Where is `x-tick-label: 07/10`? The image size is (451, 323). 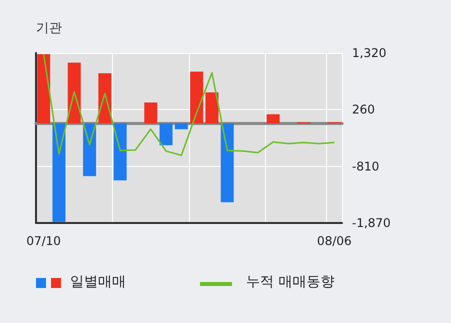
x-tick-label: 07/10 is located at coordinates (43, 241).